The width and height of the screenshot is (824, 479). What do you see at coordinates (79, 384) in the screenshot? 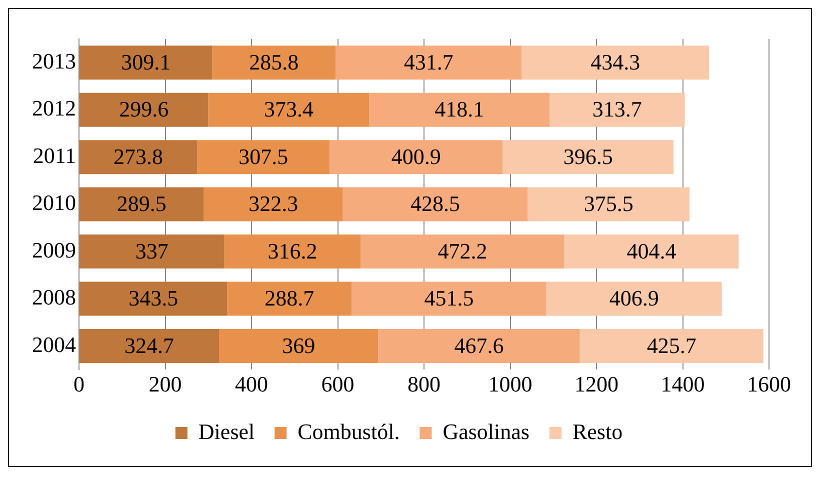
I see `x-tick-label: 0` at bounding box center [79, 384].